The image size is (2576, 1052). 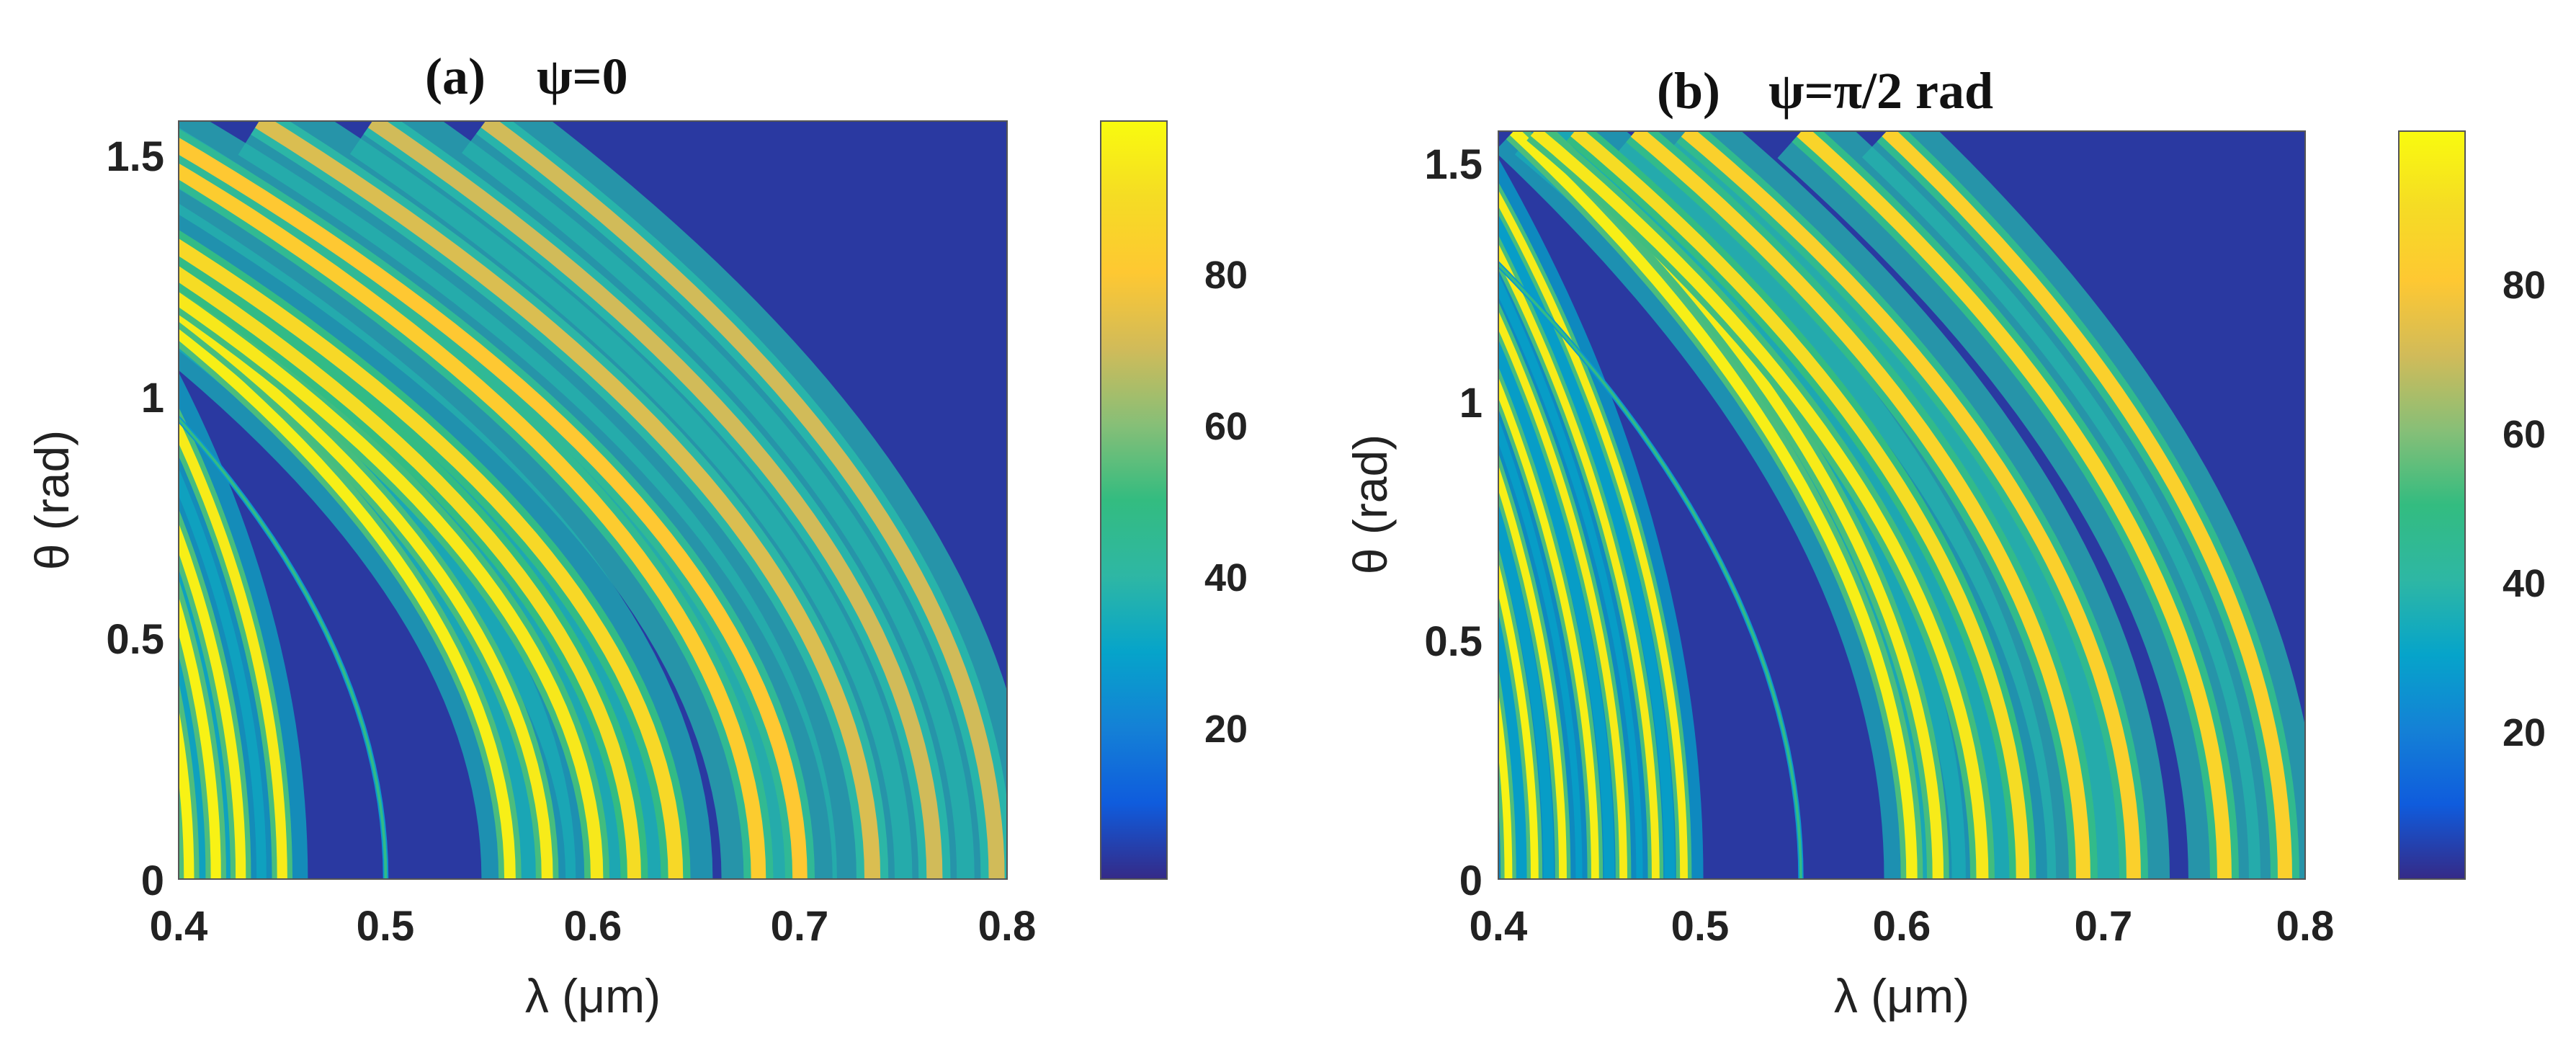 What do you see at coordinates (593, 996) in the screenshot?
I see `x-axis-label-a: λ (μm)` at bounding box center [593, 996].